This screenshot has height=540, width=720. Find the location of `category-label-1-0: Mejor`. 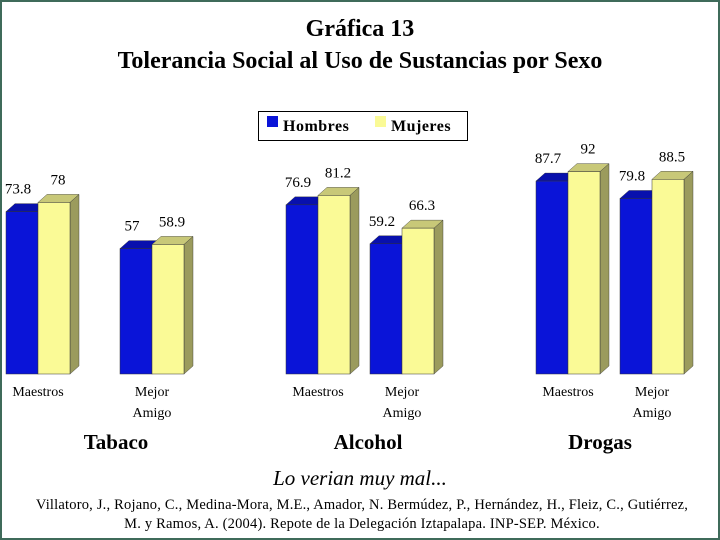

category-label-1-0: Mejor is located at coordinates (152, 392).